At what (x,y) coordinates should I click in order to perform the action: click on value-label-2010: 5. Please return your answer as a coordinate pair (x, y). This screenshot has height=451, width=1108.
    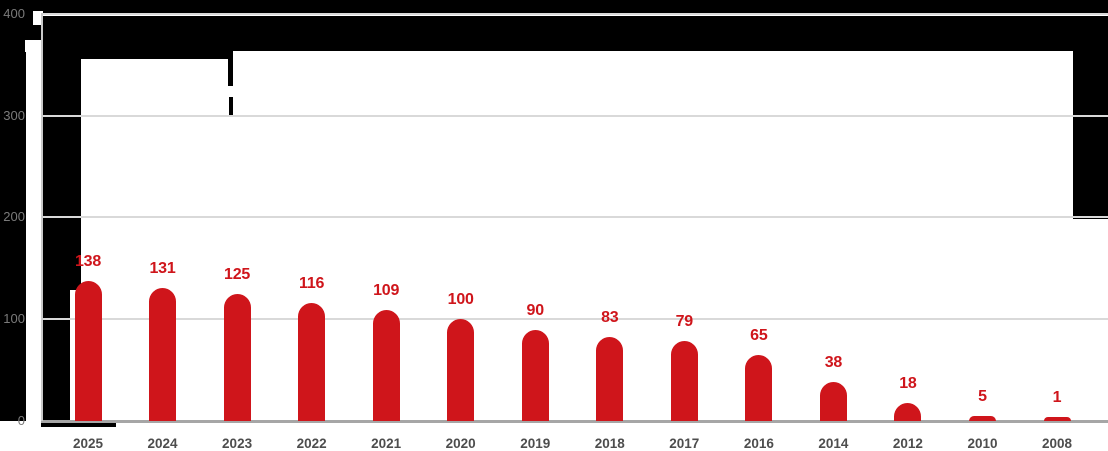
    Looking at the image, I should click on (982, 396).